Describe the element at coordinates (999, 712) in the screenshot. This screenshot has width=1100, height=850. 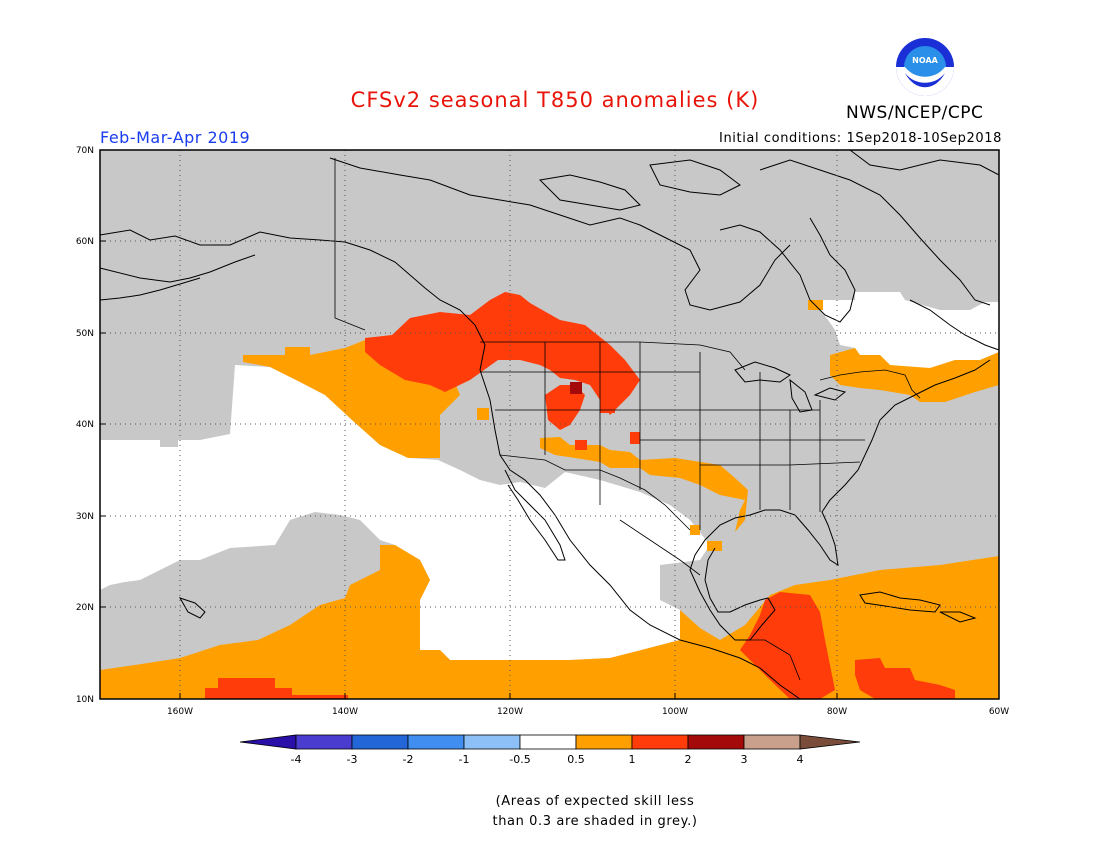
I see `lon-label-60w: 60W` at that location.